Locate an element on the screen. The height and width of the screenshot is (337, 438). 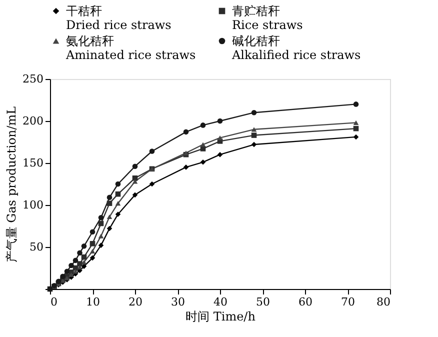
x-tick-label: 0 is located at coordinates (54, 302).